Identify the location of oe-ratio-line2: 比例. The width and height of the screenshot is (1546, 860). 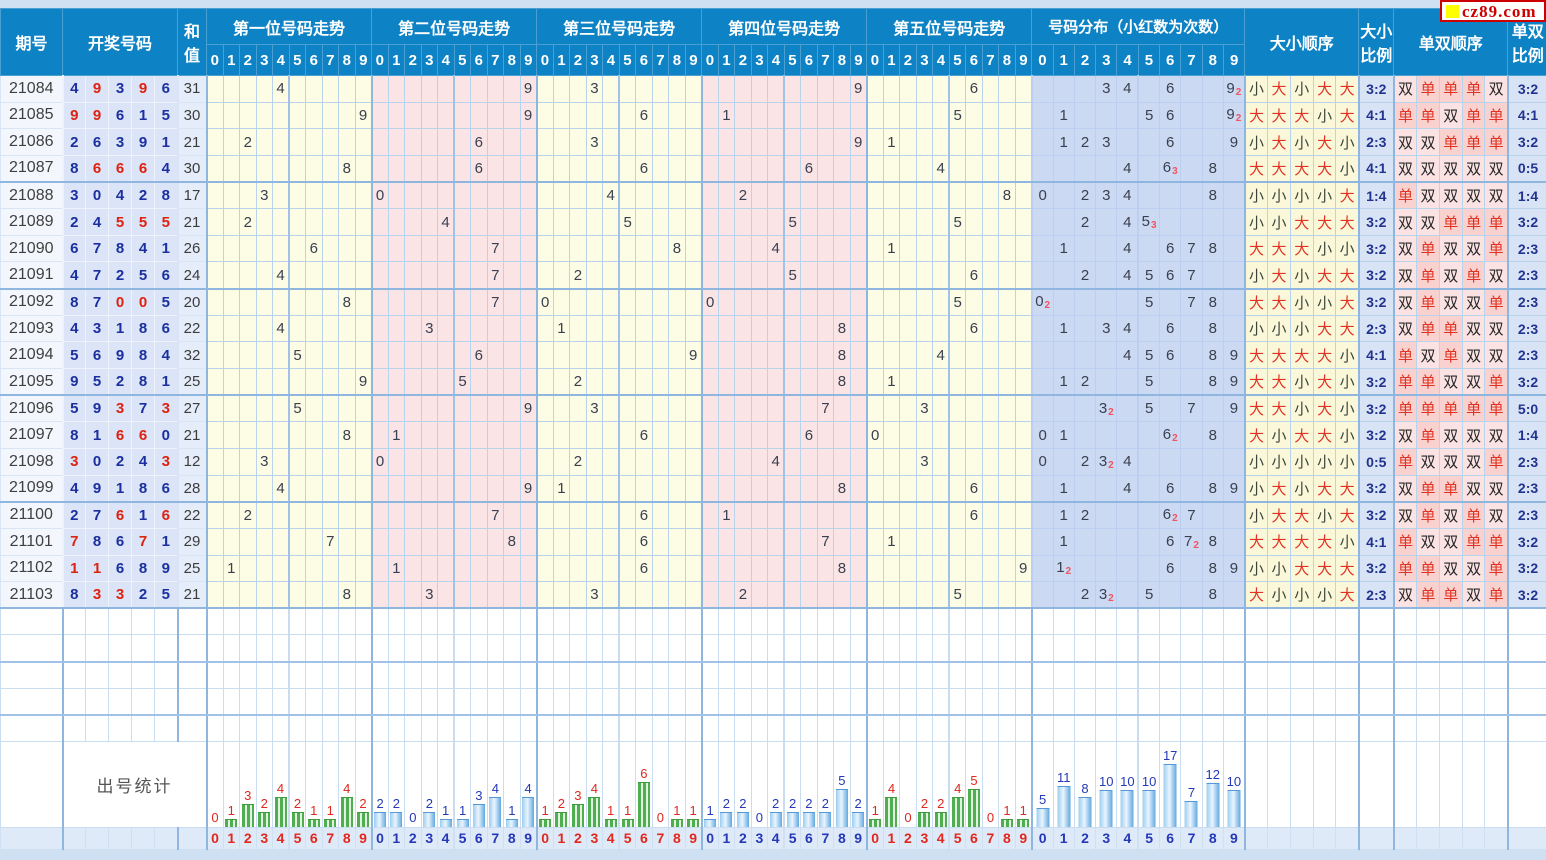
(1527, 56).